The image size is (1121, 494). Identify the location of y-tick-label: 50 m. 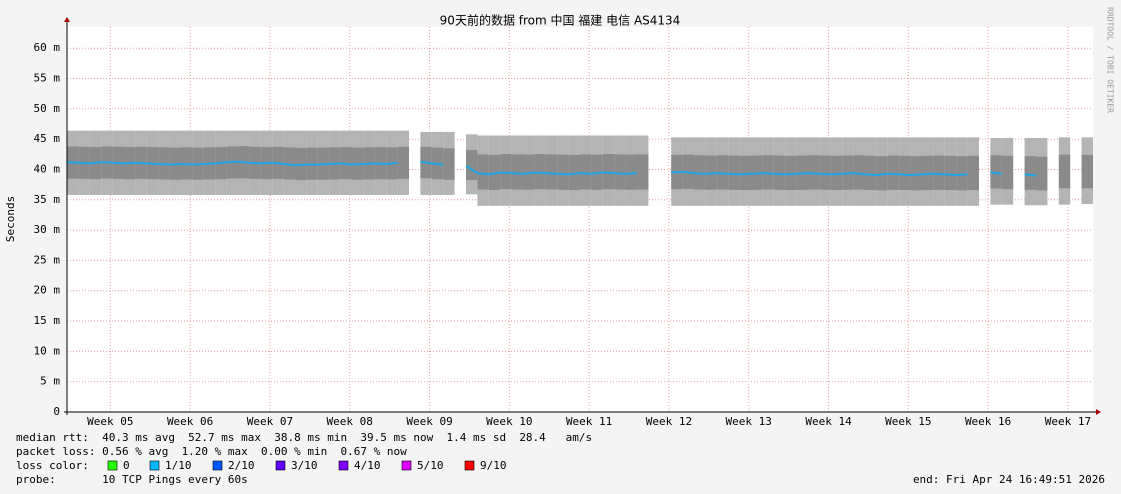
(47, 108).